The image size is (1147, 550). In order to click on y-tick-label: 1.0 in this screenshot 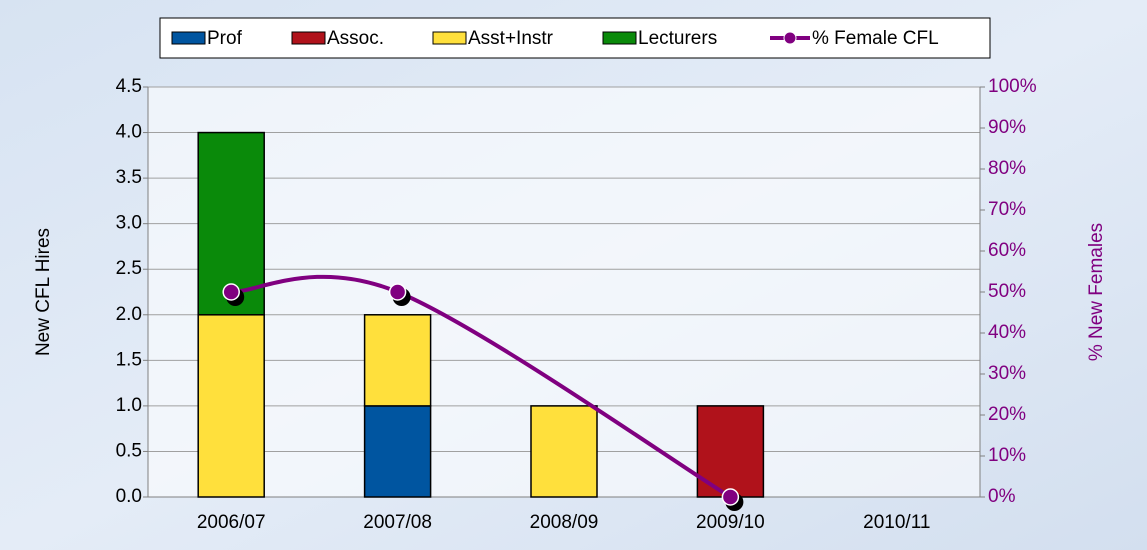, I will do `click(129, 405)`.